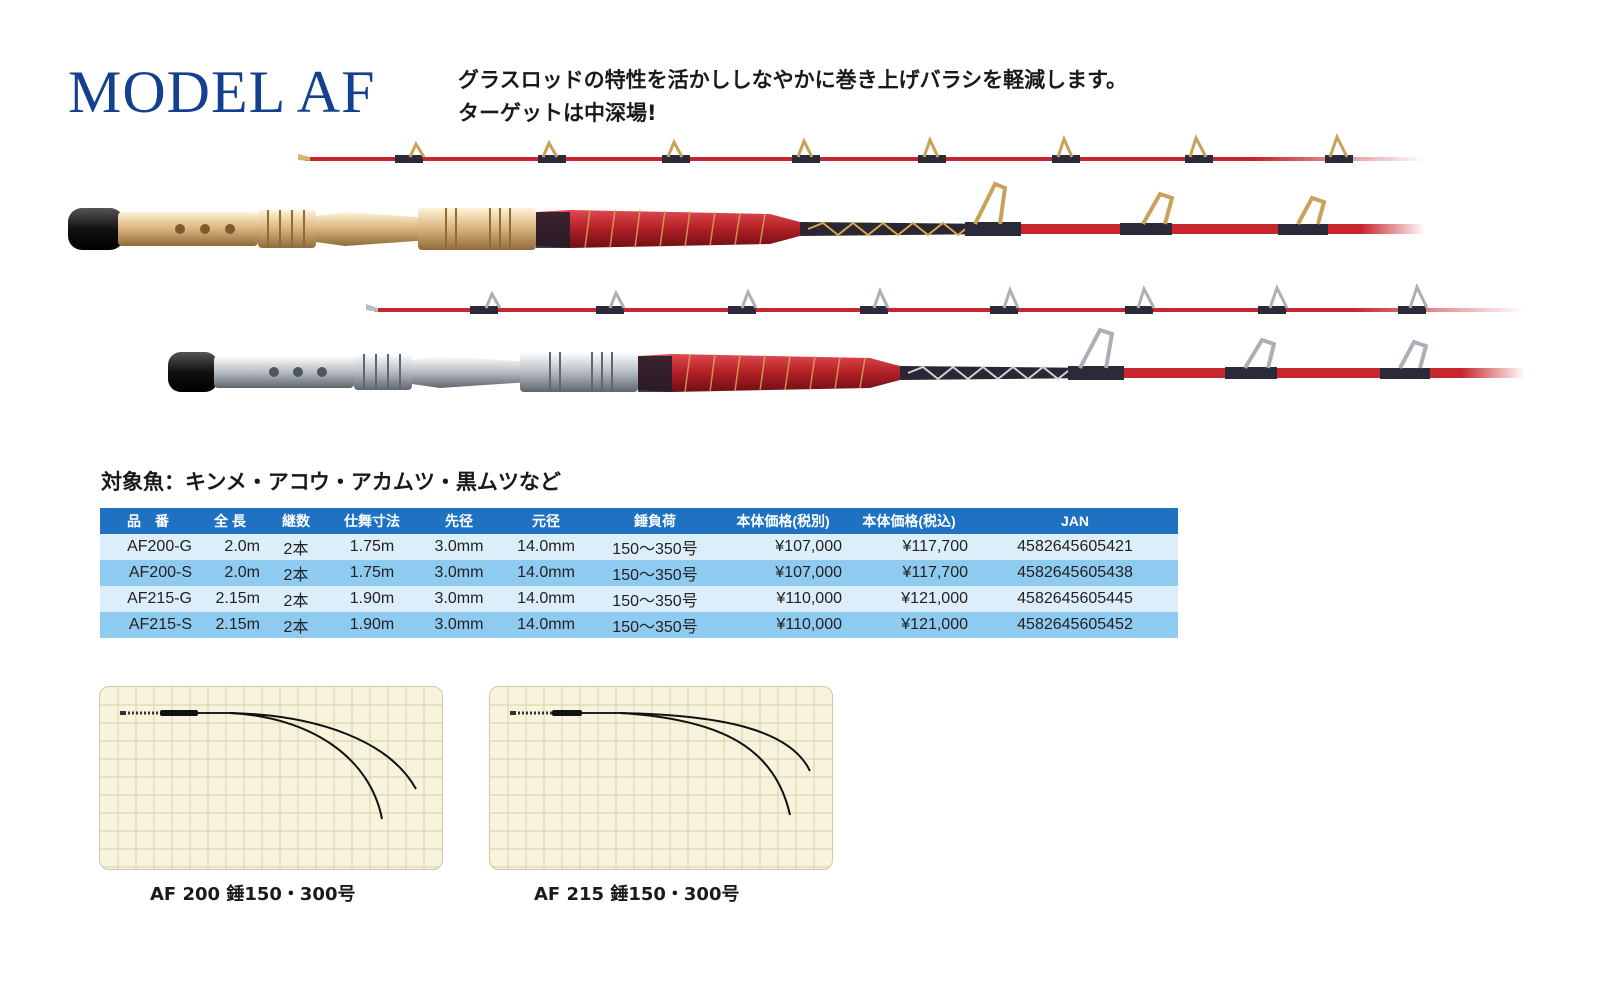 Image resolution: width=1600 pixels, height=992 pixels. I want to click on bend-chart-af215, so click(661, 778).